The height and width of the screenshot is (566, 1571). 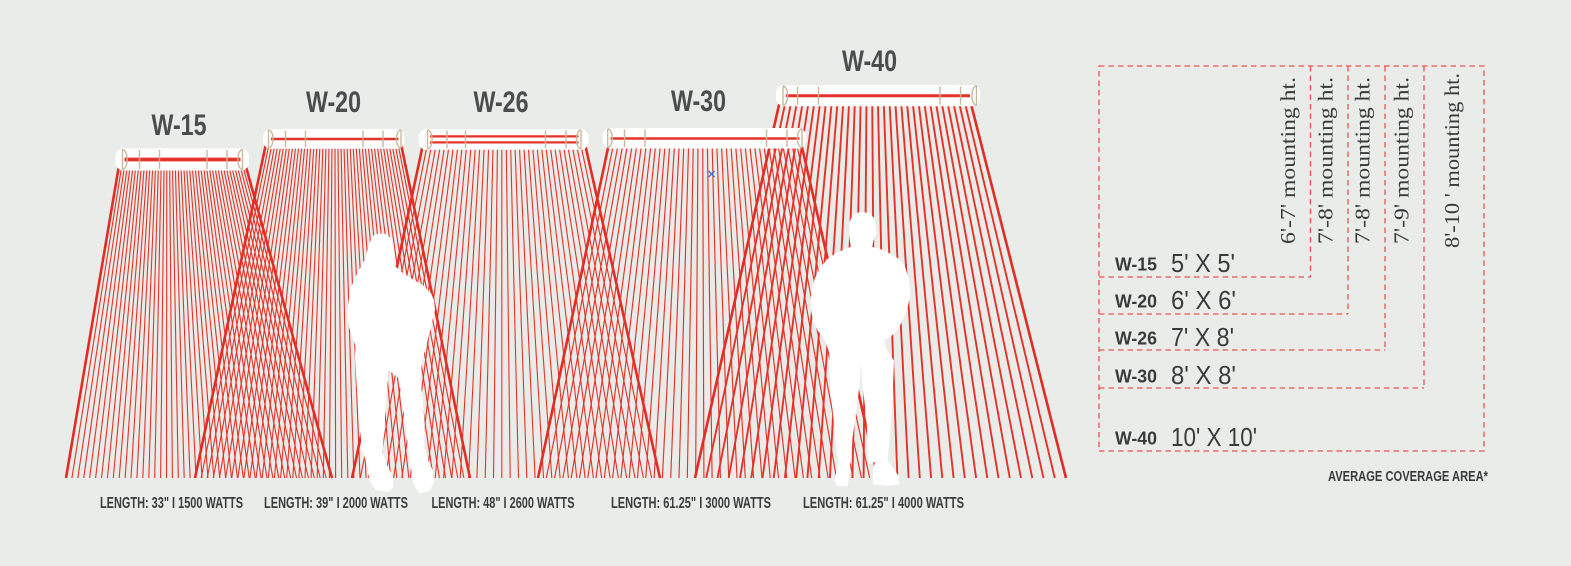 I want to click on svg-text: LENGTH: 61.25" I 4000 WATTS, so click(x=883, y=503).